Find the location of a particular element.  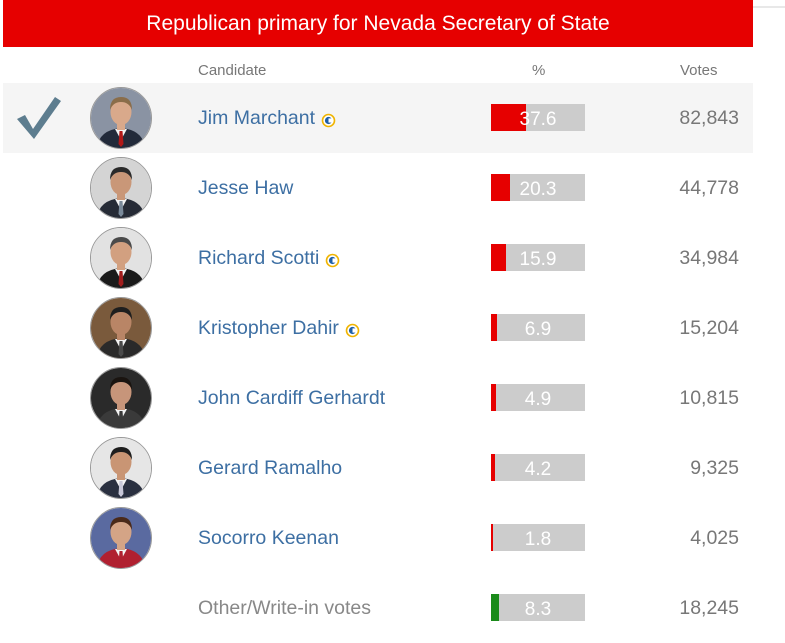

candidate-name-label: John Cardiff Gerhardt is located at coordinates (292, 397).